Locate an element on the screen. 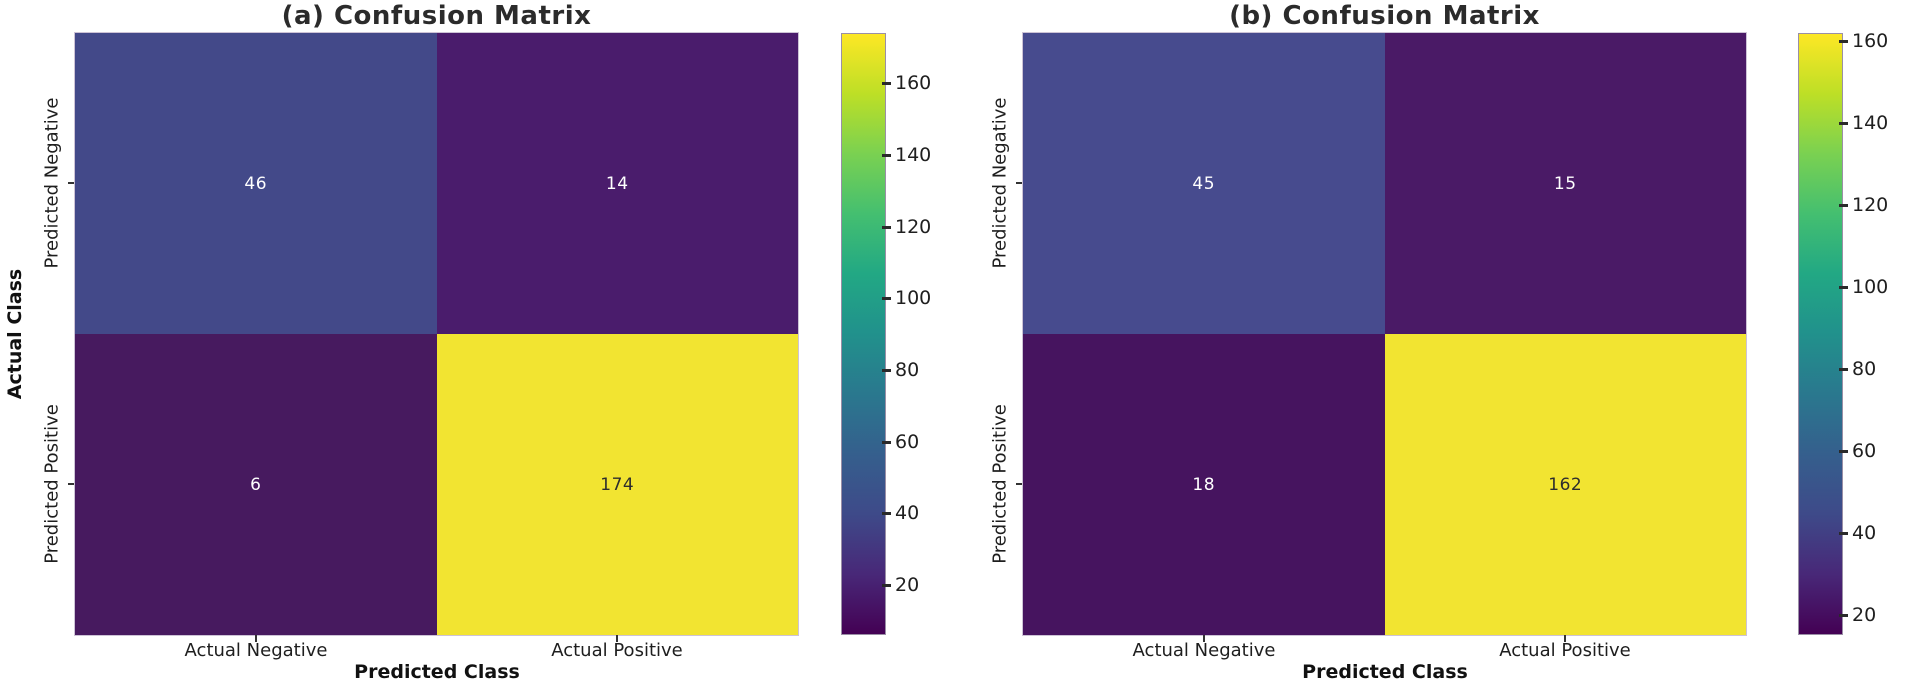  matrix-cell-b-r1c1: 162 is located at coordinates (1565, 484).